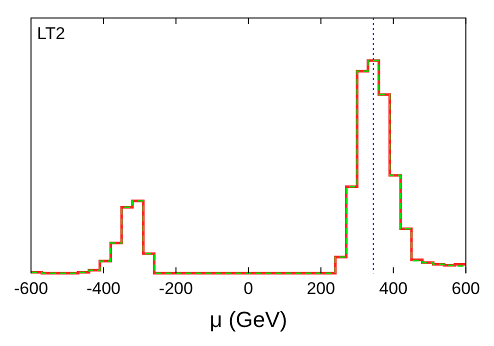  Describe the element at coordinates (249, 319) in the screenshot. I see `x-axis-title: μ (GeV)` at that location.